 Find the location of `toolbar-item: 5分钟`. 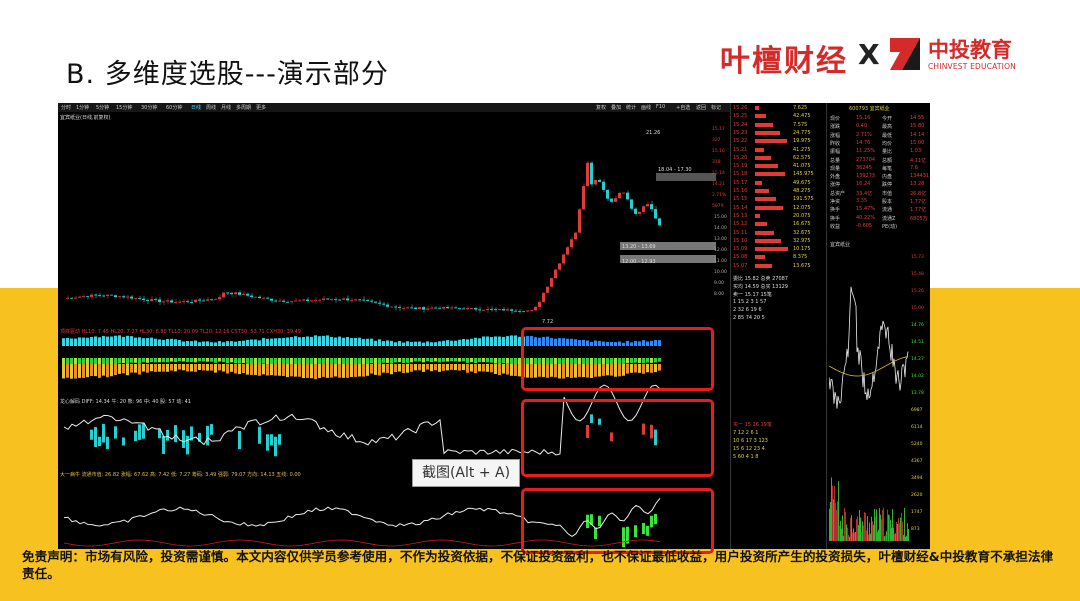

toolbar-item: 5分钟 is located at coordinates (103, 108).